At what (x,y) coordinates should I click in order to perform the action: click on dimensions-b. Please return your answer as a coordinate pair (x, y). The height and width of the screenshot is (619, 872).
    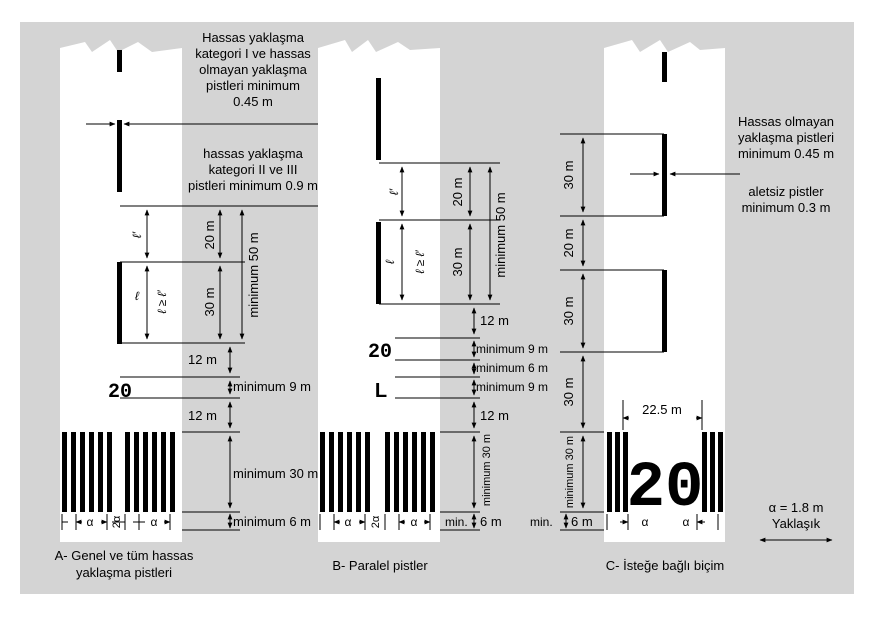
    Looking at the image, I should click on (409, 346).